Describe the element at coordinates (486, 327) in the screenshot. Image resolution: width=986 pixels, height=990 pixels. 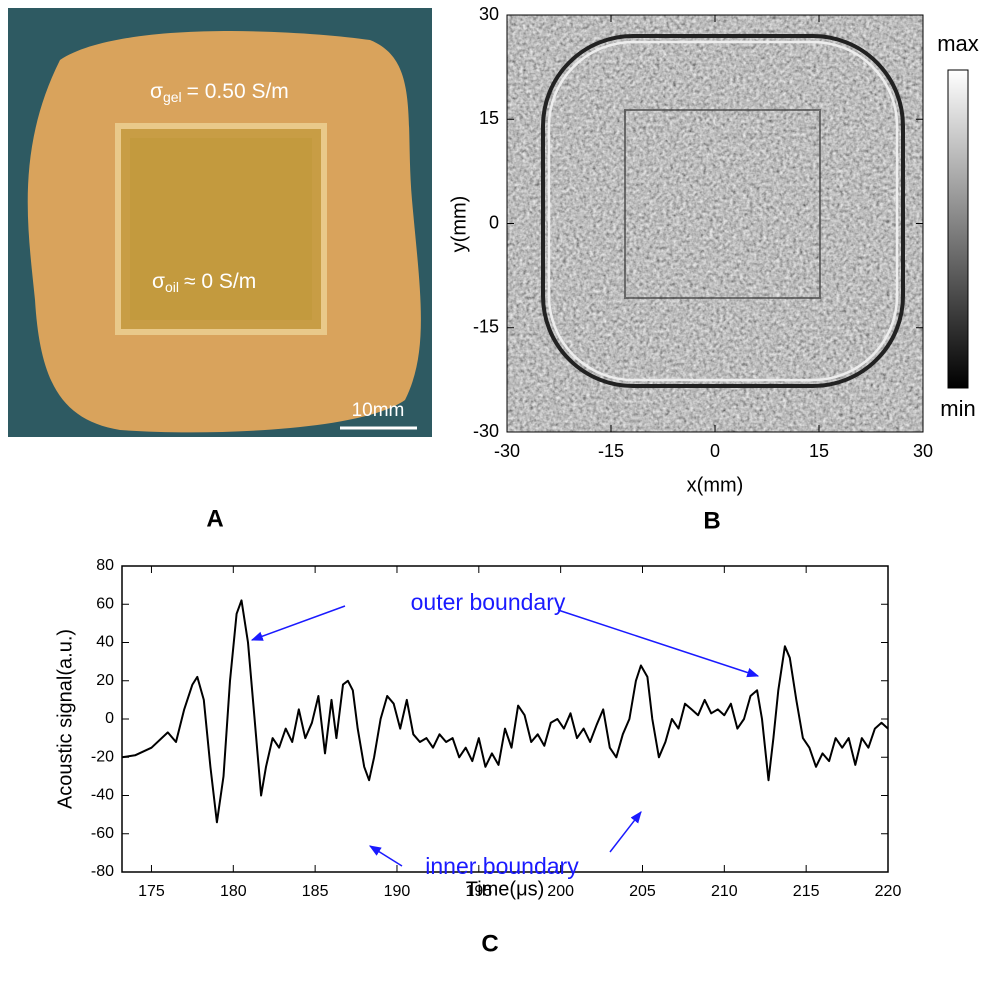
I see `y-tick-label: -15` at that location.